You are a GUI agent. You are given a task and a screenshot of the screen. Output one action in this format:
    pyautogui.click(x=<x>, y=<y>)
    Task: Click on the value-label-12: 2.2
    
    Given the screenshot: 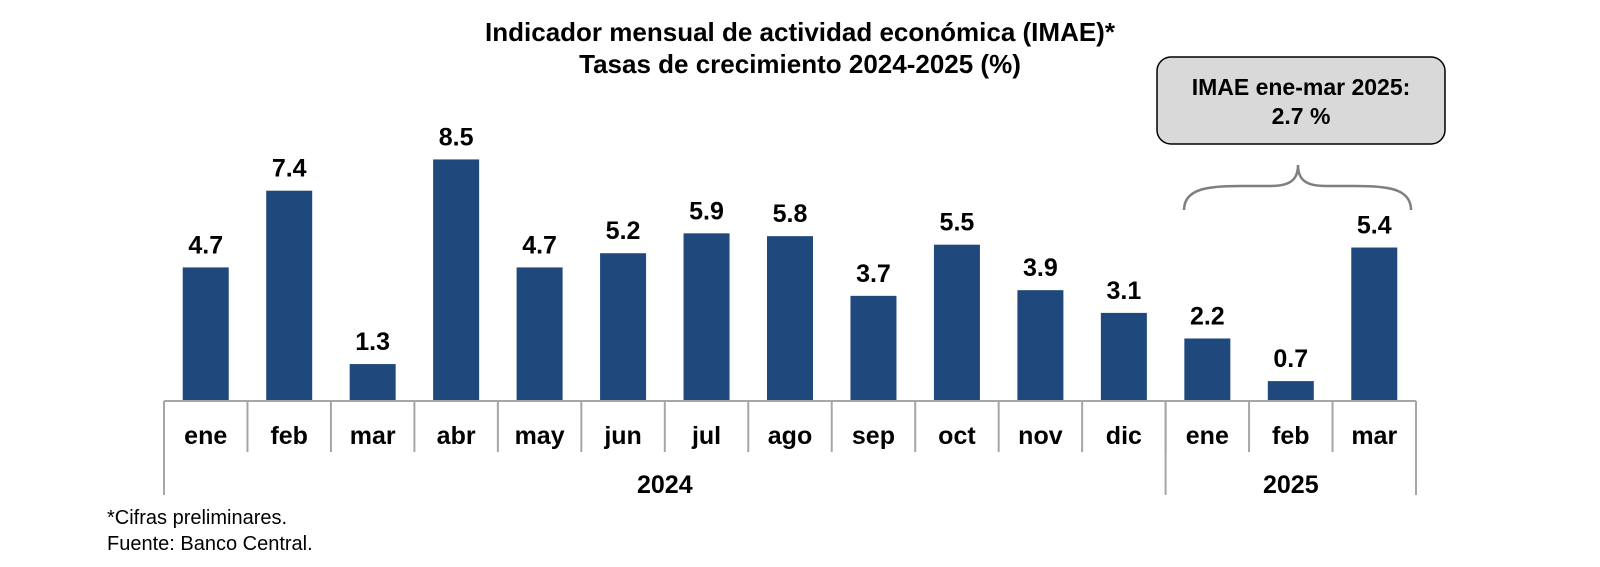 What is the action you would take?
    pyautogui.click(x=1207, y=316)
    